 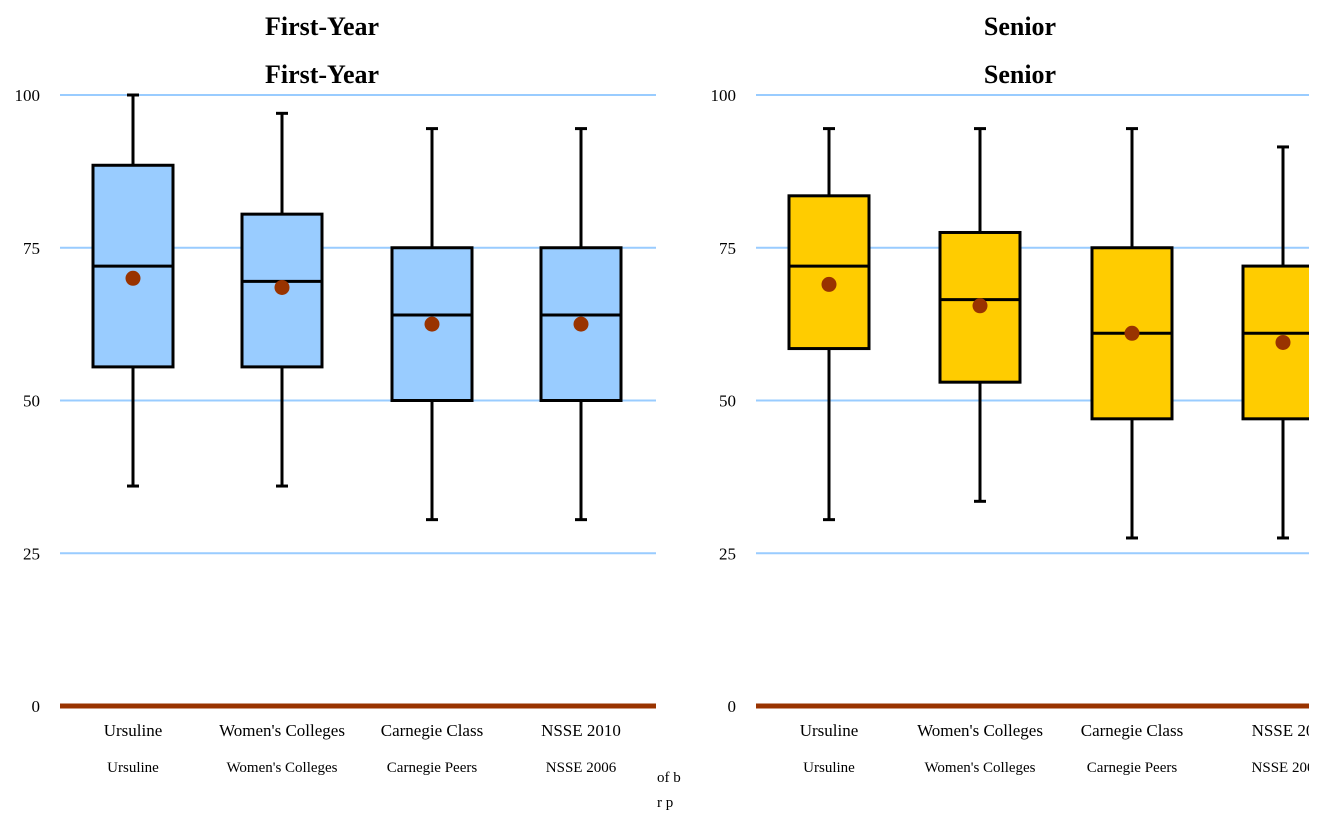 I want to click on chart-title: First-Year, so click(x=322, y=26).